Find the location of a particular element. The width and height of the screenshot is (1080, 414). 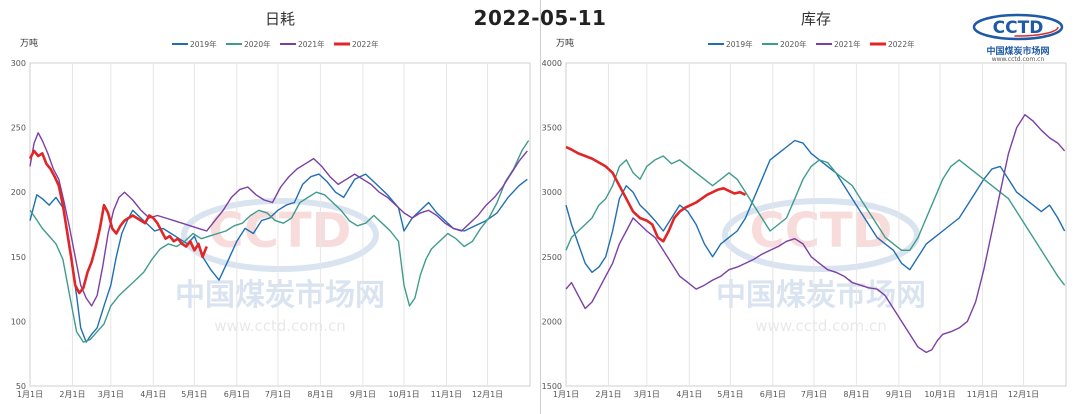

chart-title: 日耗 is located at coordinates (280, 19).